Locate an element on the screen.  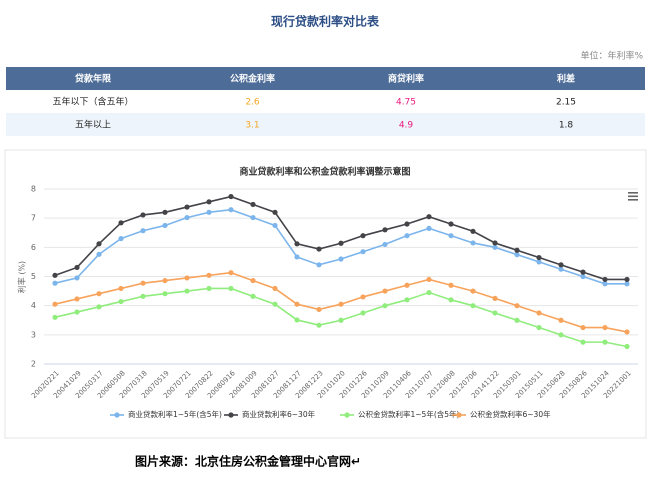
chart-title: 商业贷款利率和公积金贷款利率调整示意图 is located at coordinates (324, 172).